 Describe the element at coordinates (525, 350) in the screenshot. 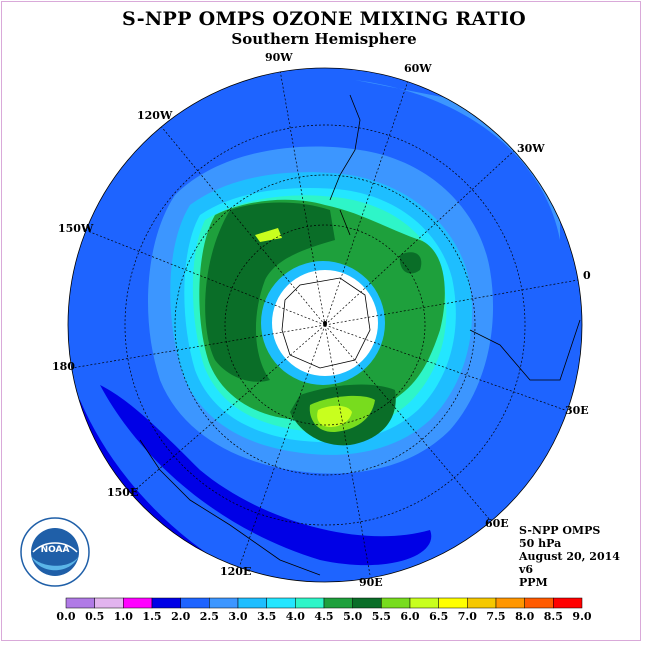

I see `africa-outline` at that location.